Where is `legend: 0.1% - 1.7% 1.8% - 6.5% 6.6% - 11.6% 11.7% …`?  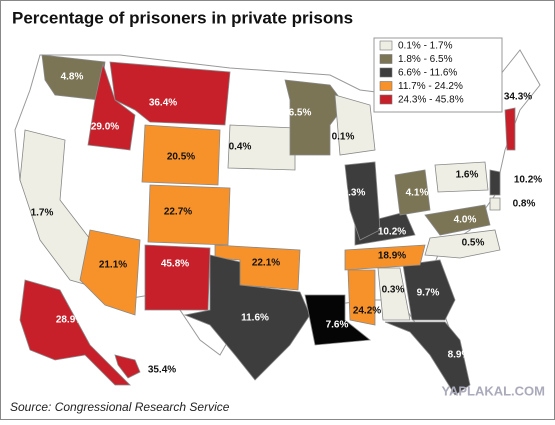 legend: 0.1% - 1.7% 1.8% - 6.5% 6.6% - 11.6% 11.7% … is located at coordinates (438, 75).